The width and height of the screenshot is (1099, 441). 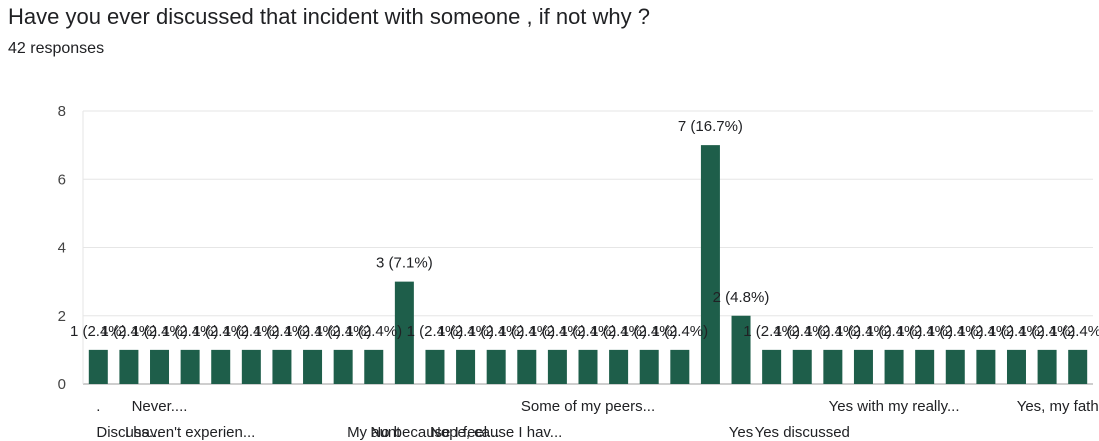 What do you see at coordinates (741, 432) in the screenshot?
I see `x-tick-label: Yes` at bounding box center [741, 432].